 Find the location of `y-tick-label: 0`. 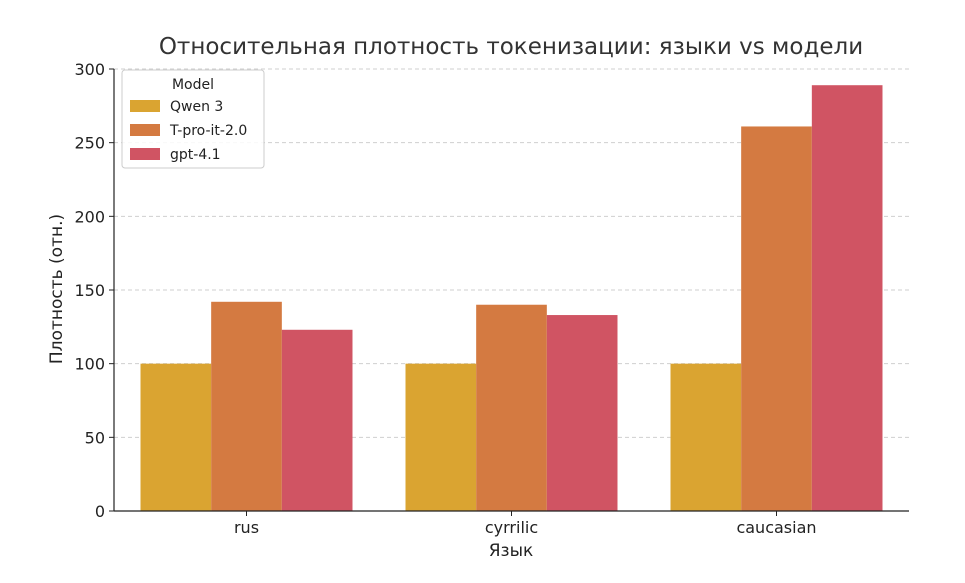

y-tick-label: 0 is located at coordinates (100, 511).